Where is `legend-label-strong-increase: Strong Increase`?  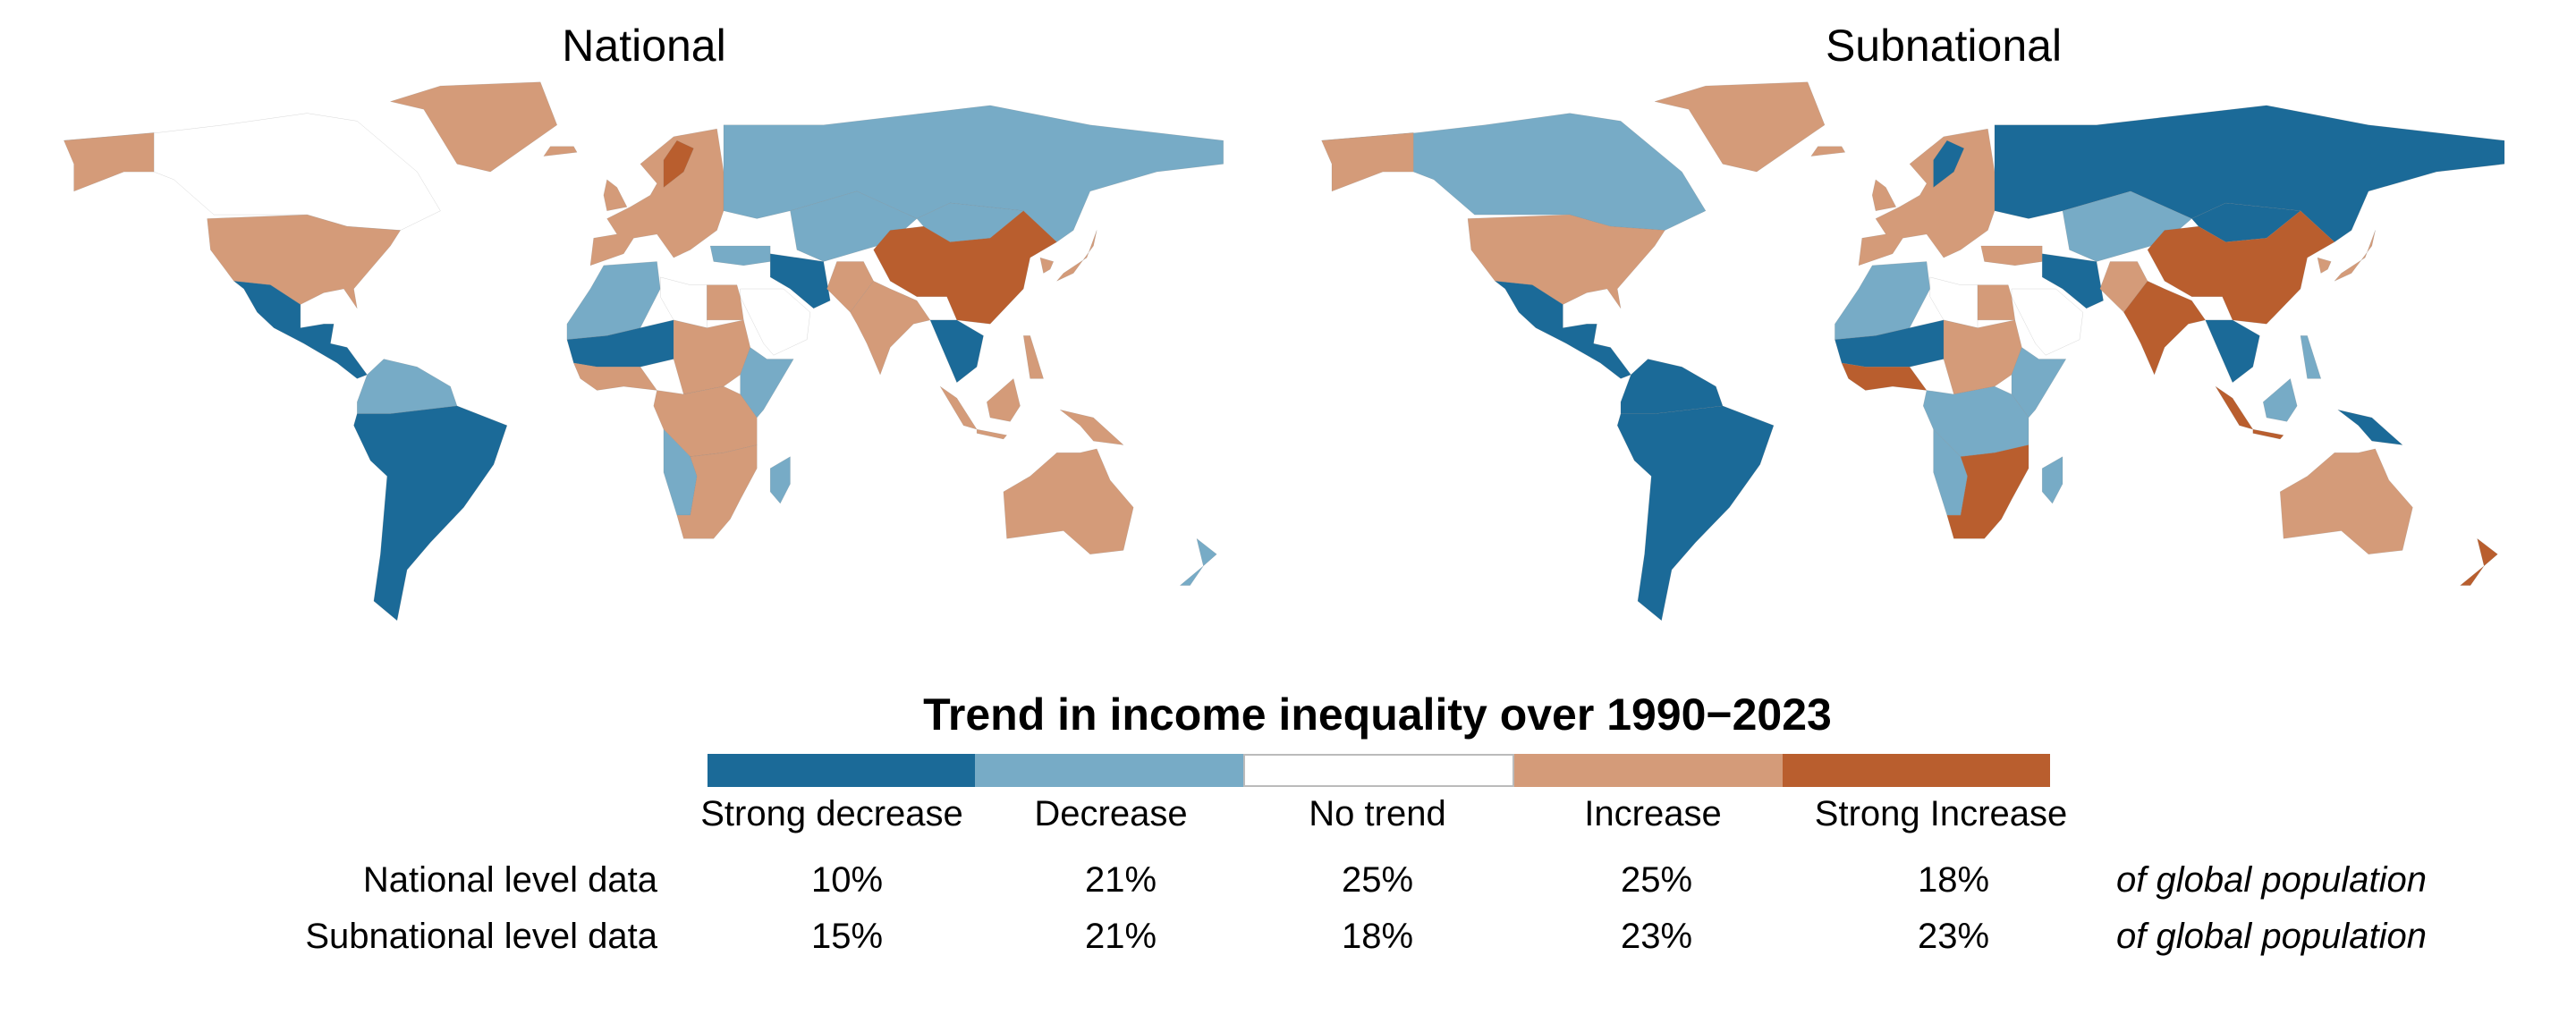
legend-label-strong-increase: Strong Increase is located at coordinates (1941, 813).